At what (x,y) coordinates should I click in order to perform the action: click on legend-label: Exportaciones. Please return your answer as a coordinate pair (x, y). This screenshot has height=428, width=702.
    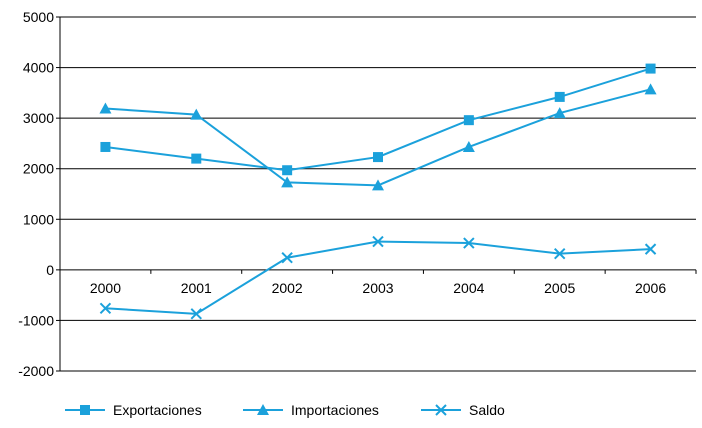
    Looking at the image, I should click on (157, 410).